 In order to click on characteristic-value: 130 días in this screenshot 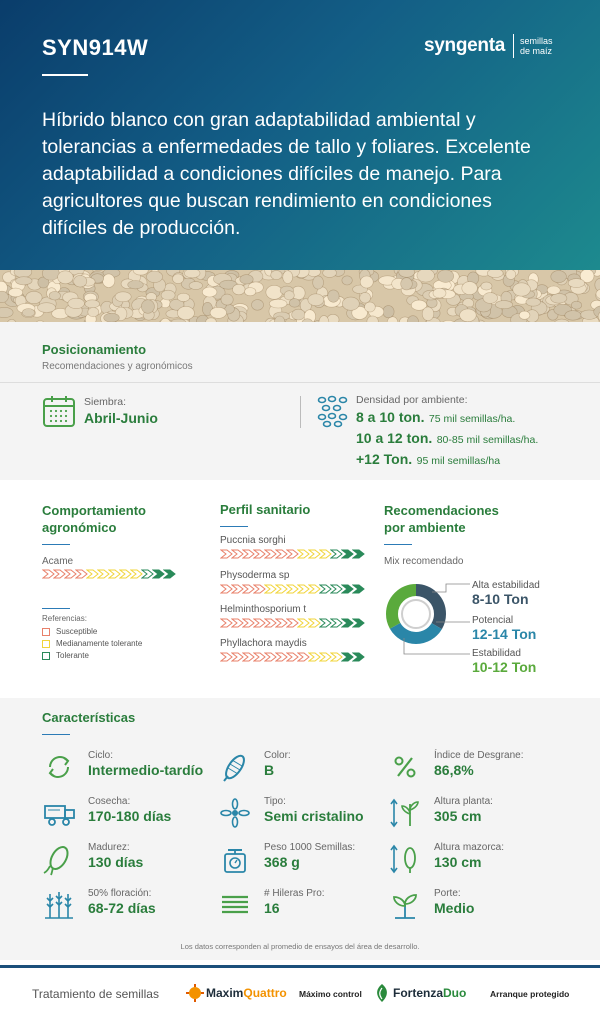, I will do `click(116, 862)`.